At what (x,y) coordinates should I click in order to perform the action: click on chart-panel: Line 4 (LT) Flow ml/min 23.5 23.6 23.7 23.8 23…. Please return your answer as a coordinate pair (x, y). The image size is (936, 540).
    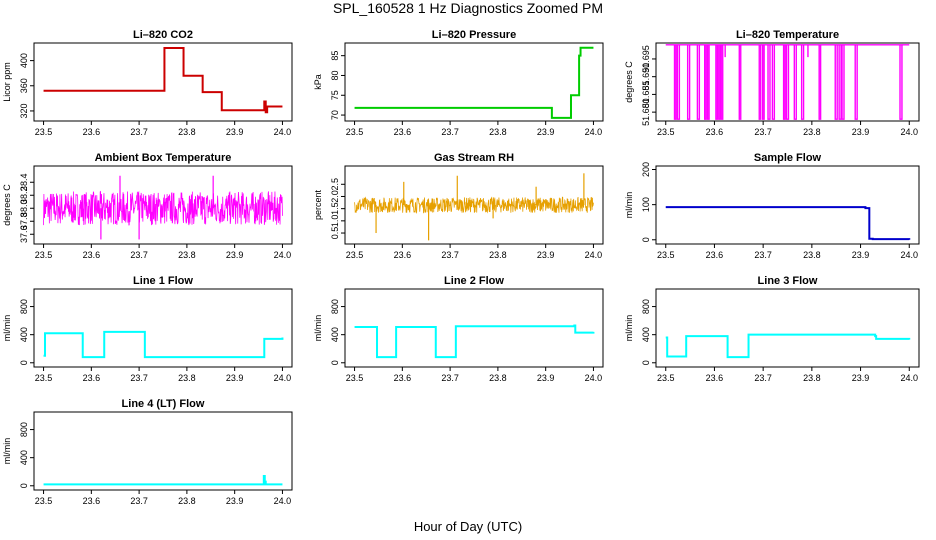
    Looking at the image, I should click on (147, 452).